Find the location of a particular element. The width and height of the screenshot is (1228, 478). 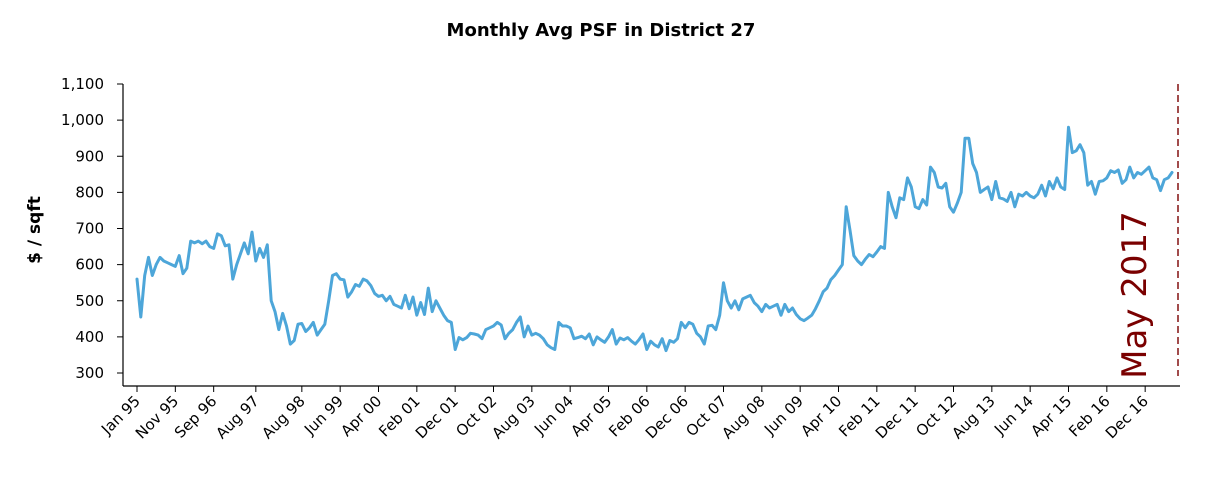

x-tick-label: Apr 05 is located at coordinates (591, 416).